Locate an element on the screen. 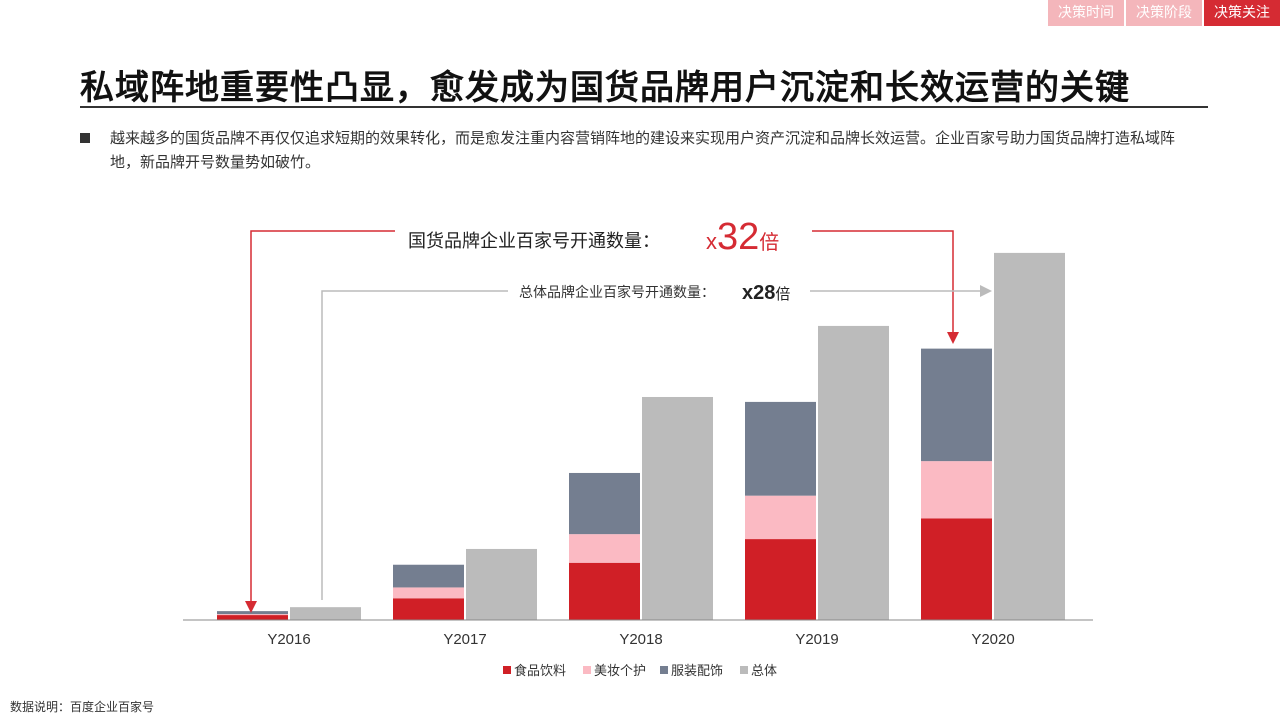 The width and height of the screenshot is (1280, 720). legend-label: 总体 is located at coordinates (764, 671).